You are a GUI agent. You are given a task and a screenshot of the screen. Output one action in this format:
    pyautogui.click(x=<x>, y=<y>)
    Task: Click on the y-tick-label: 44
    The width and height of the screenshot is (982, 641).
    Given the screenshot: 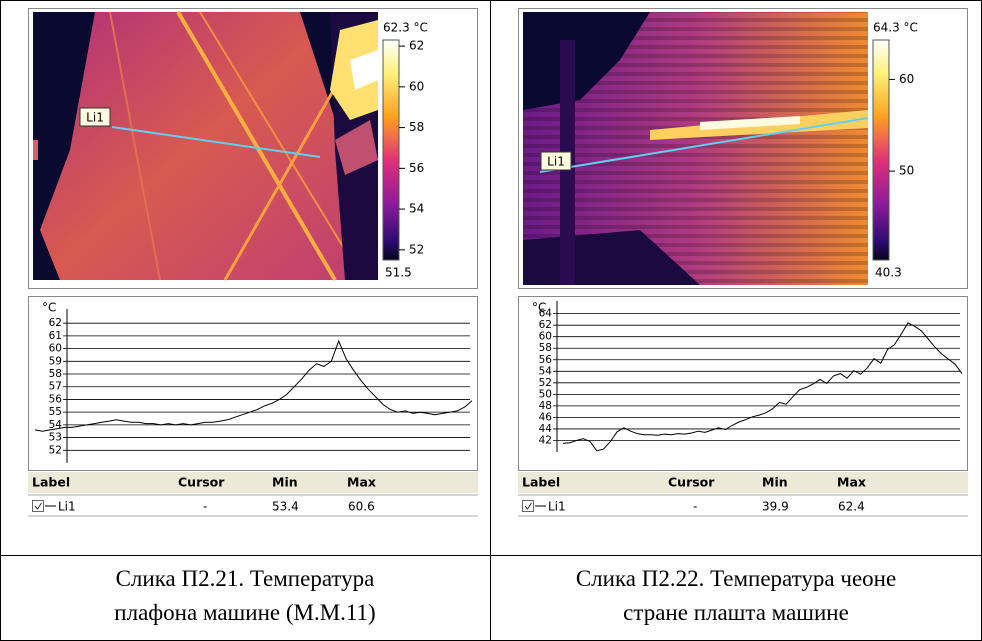 What is the action you would take?
    pyautogui.click(x=546, y=429)
    